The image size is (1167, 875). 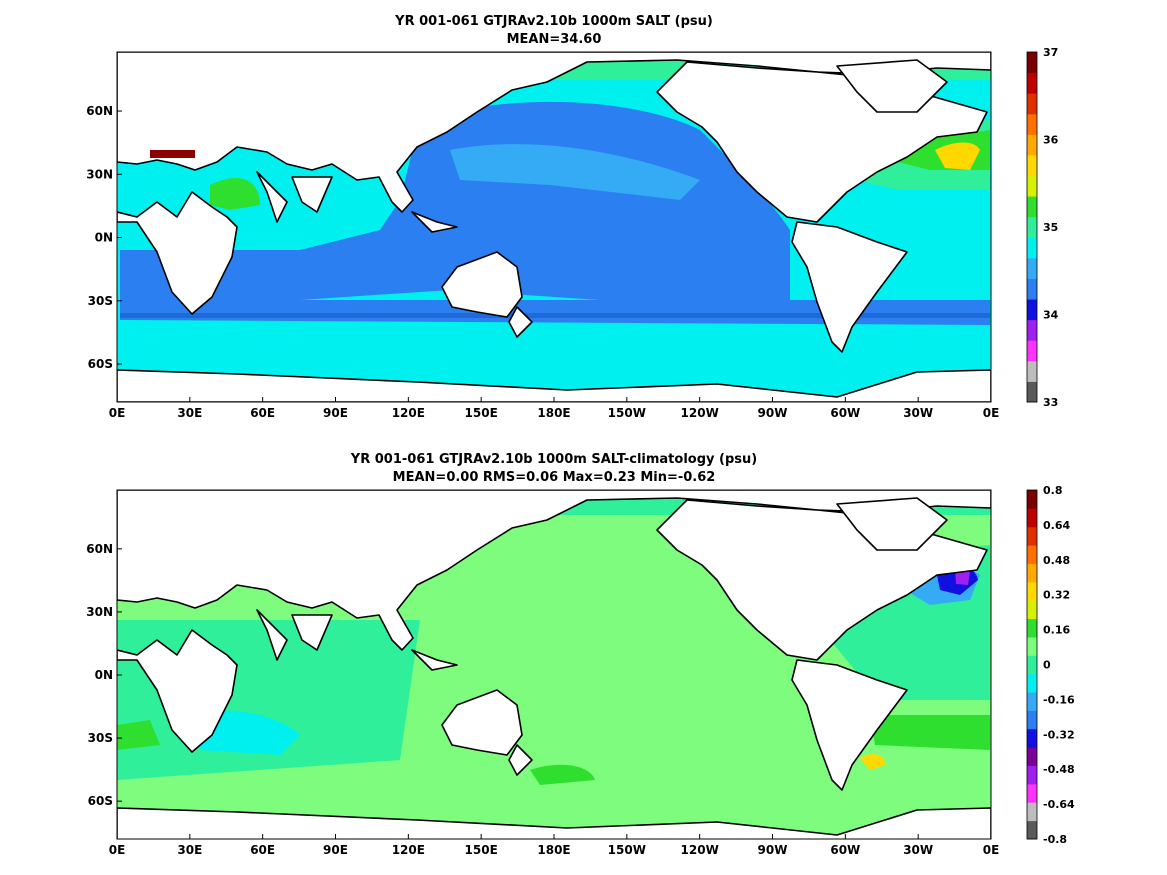 What do you see at coordinates (773, 413) in the screenshot?
I see `top-x-tick-label: 90W` at bounding box center [773, 413].